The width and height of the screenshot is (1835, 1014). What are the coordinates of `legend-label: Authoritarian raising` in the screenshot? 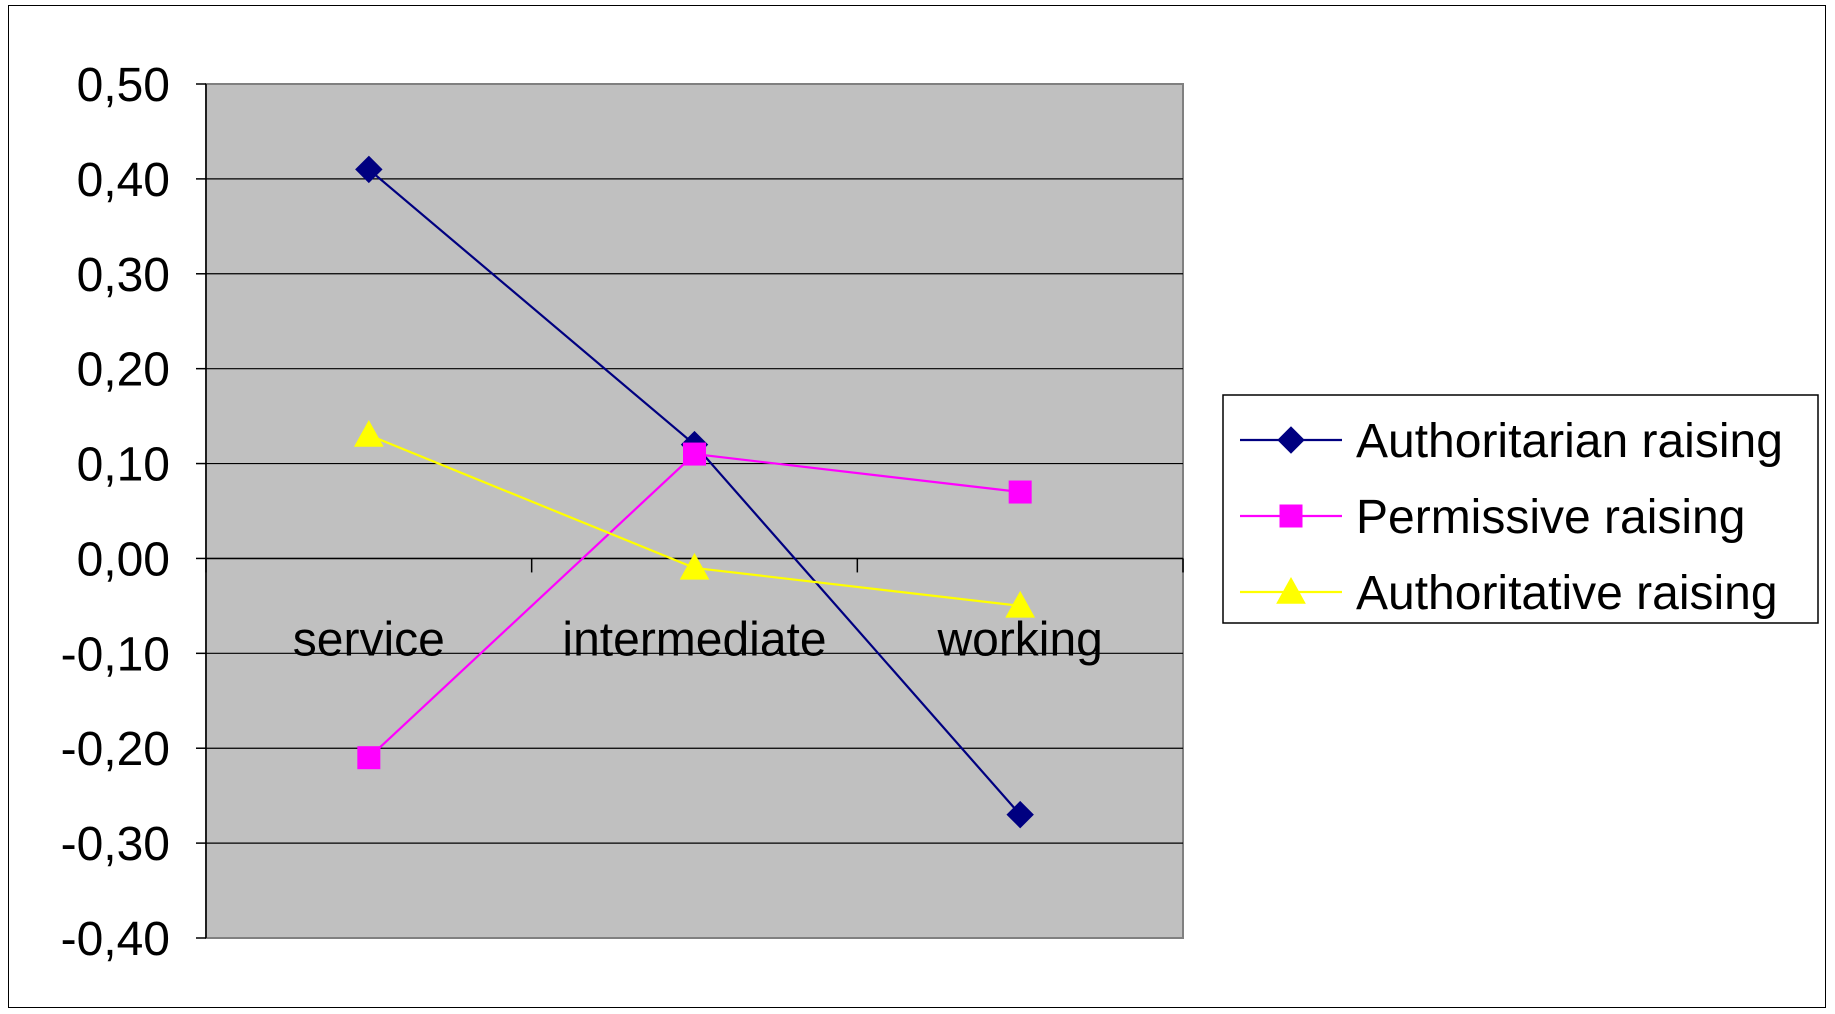 It's located at (1569, 441).